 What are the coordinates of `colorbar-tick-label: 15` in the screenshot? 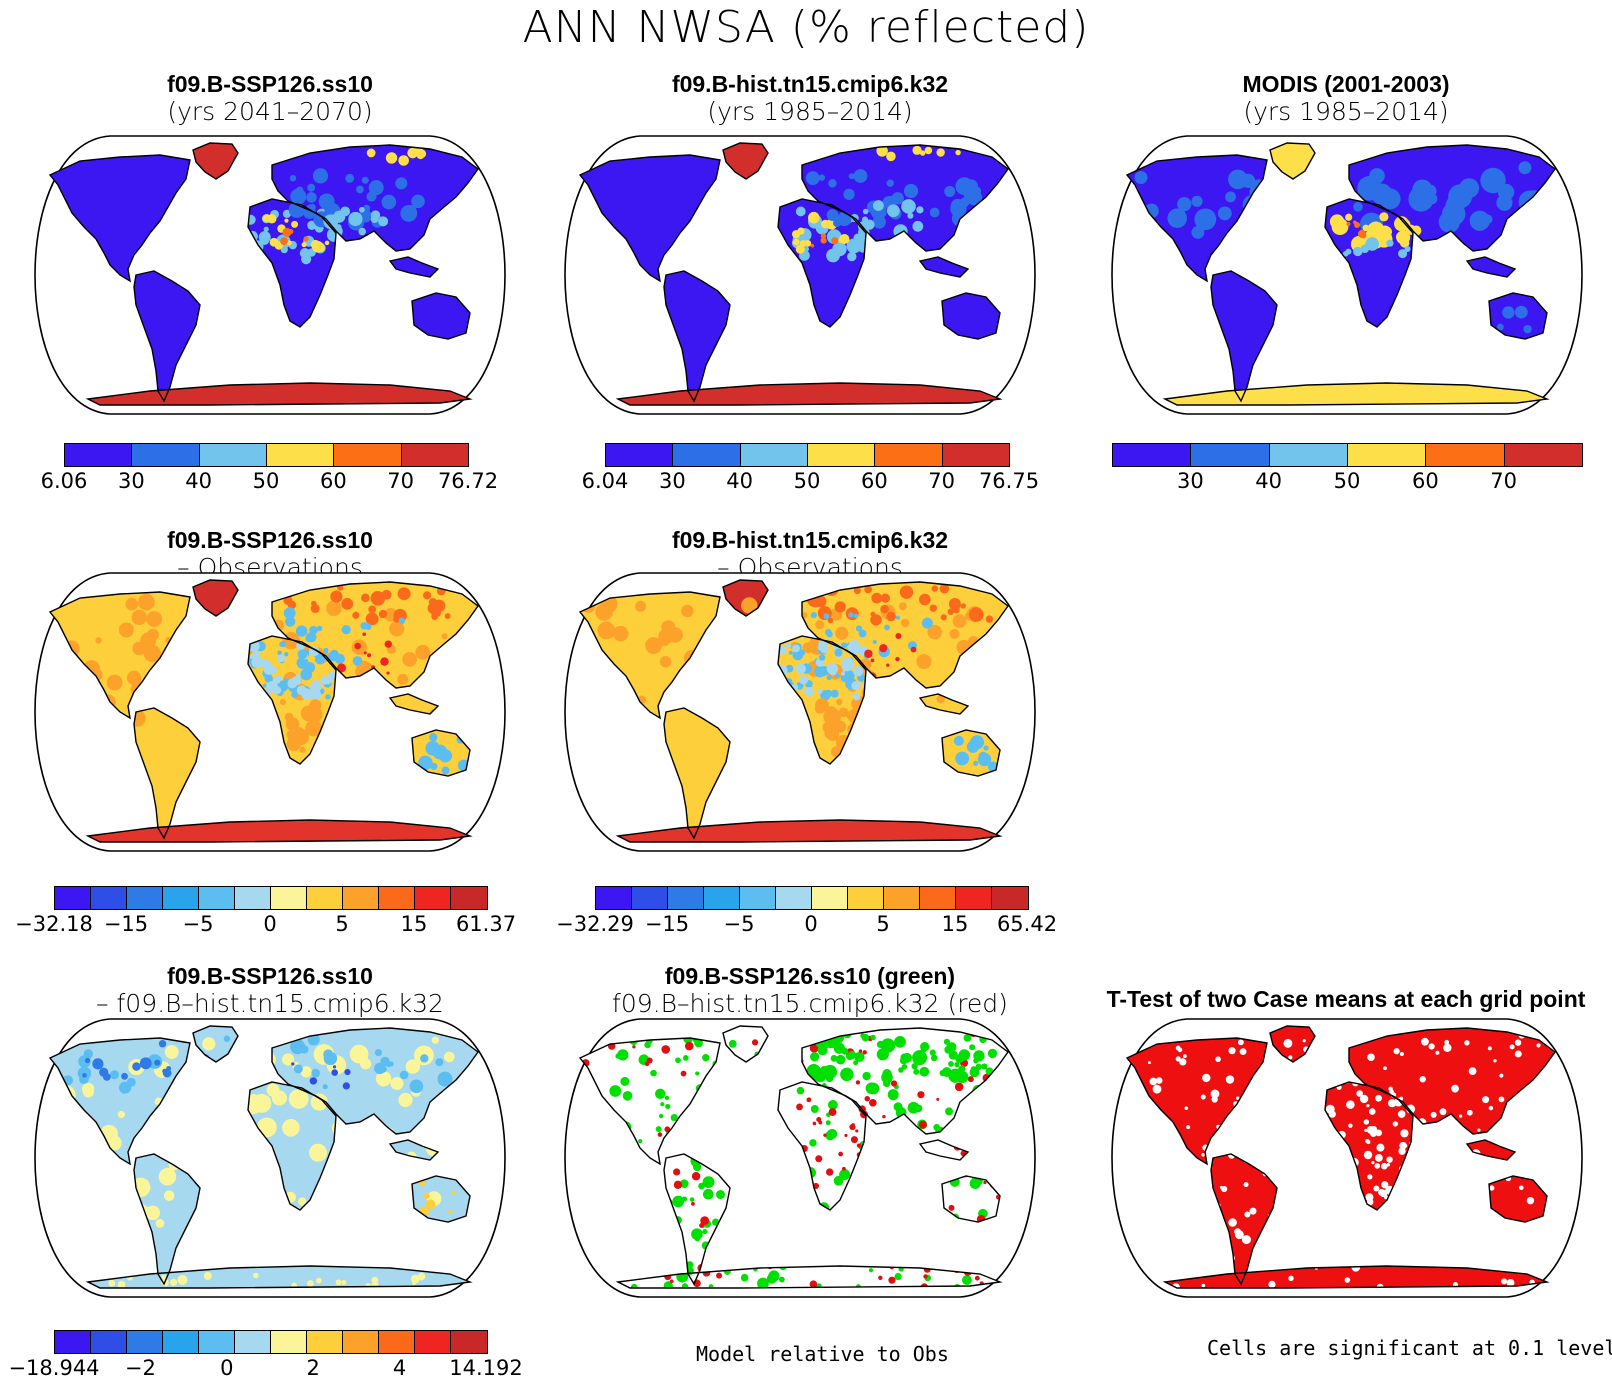 It's located at (955, 924).